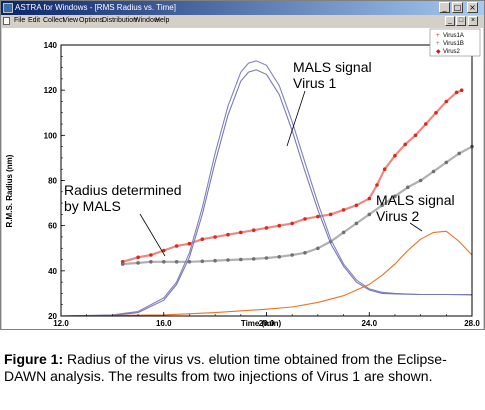 This screenshot has height=410, width=485. I want to click on menu-distribution: Distribution, so click(120, 20).